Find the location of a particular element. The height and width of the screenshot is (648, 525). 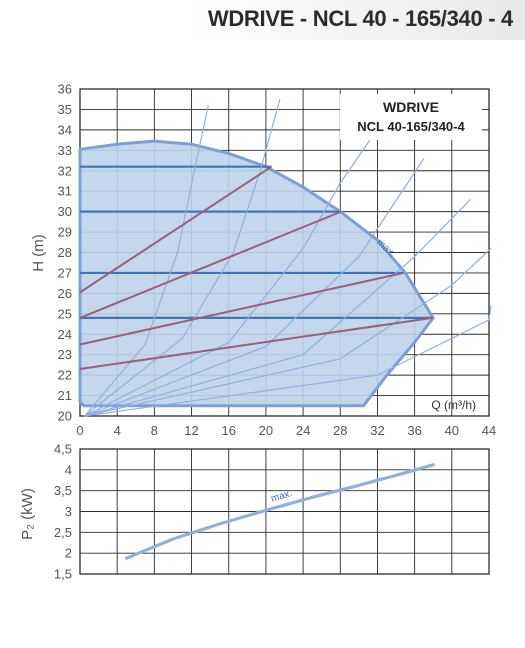

y-tick-label: 33 is located at coordinates (65, 150).